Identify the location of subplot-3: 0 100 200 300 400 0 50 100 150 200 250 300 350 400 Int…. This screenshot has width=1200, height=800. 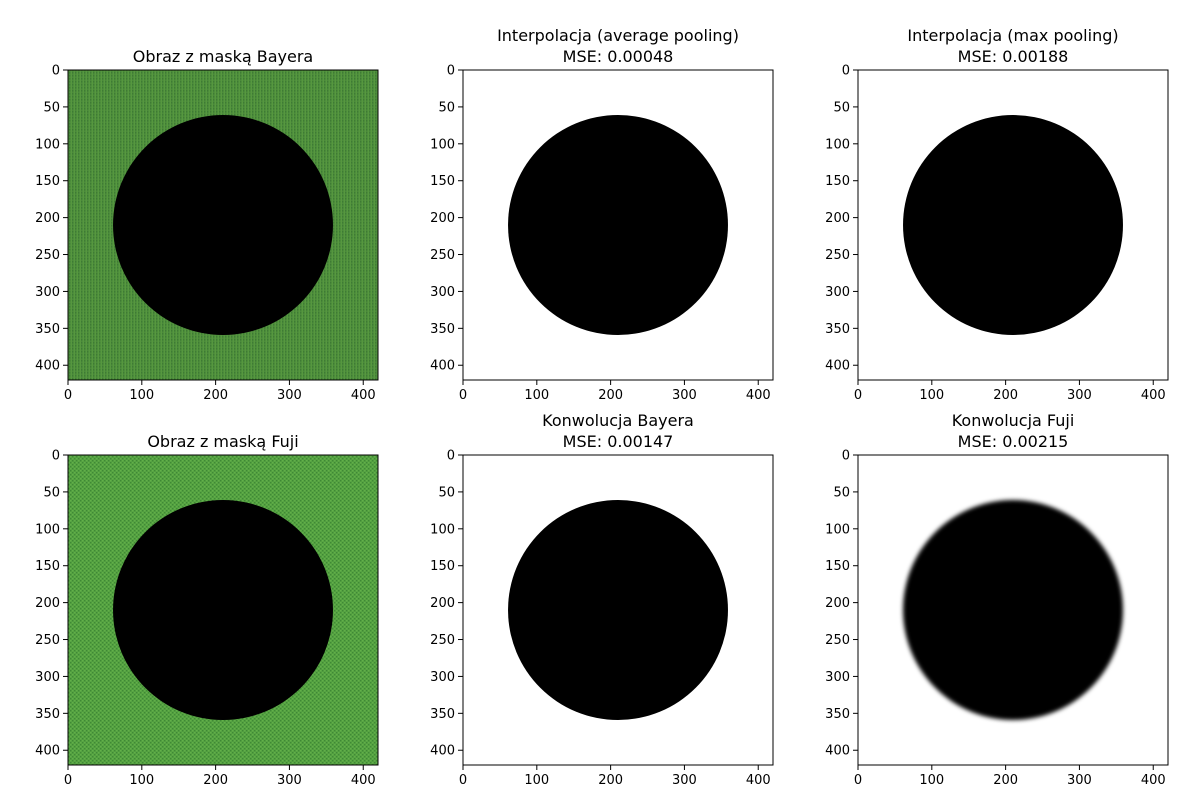
(997, 214).